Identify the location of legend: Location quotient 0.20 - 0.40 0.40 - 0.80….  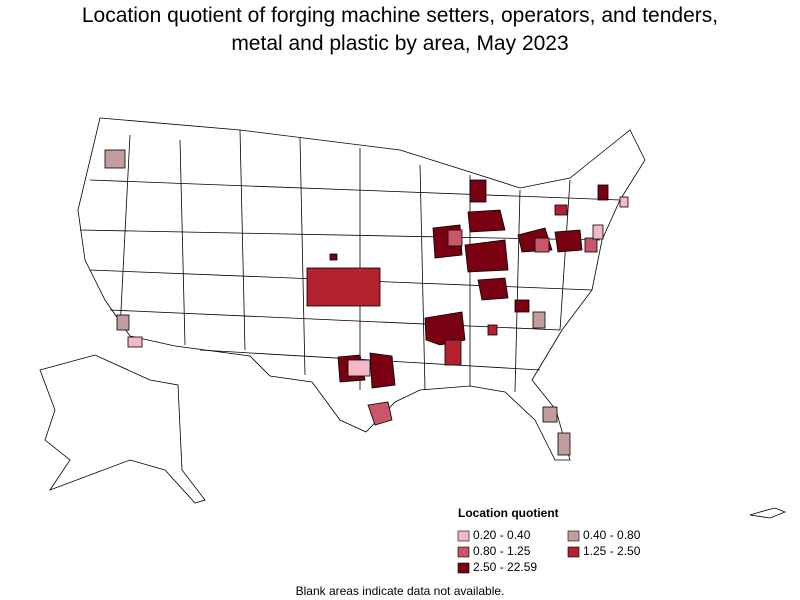
(549, 540).